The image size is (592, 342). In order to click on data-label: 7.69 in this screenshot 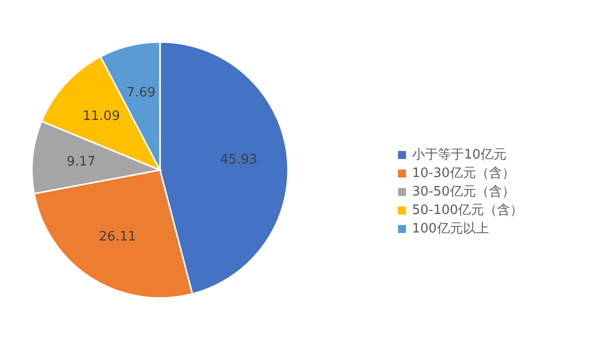, I will do `click(141, 92)`.